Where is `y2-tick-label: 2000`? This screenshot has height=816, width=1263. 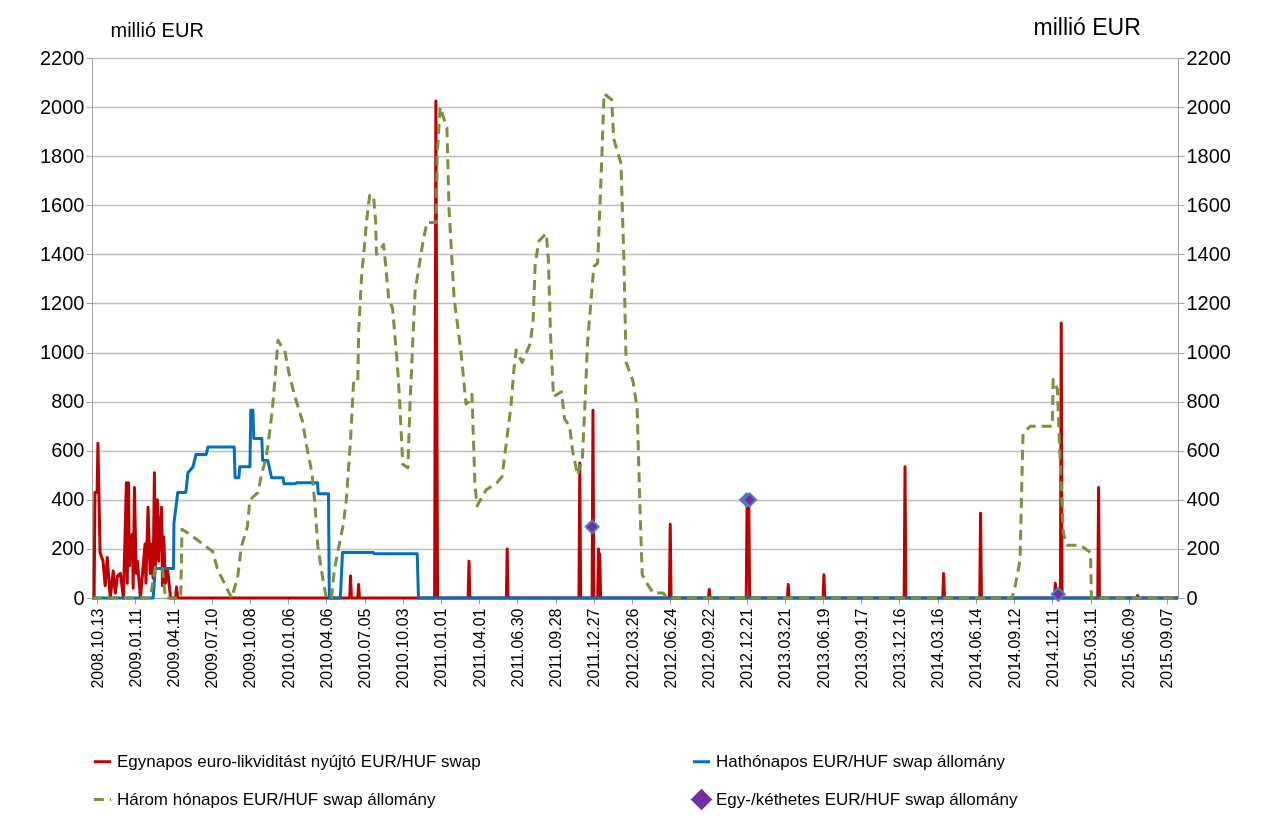 y2-tick-label: 2000 is located at coordinates (1208, 106).